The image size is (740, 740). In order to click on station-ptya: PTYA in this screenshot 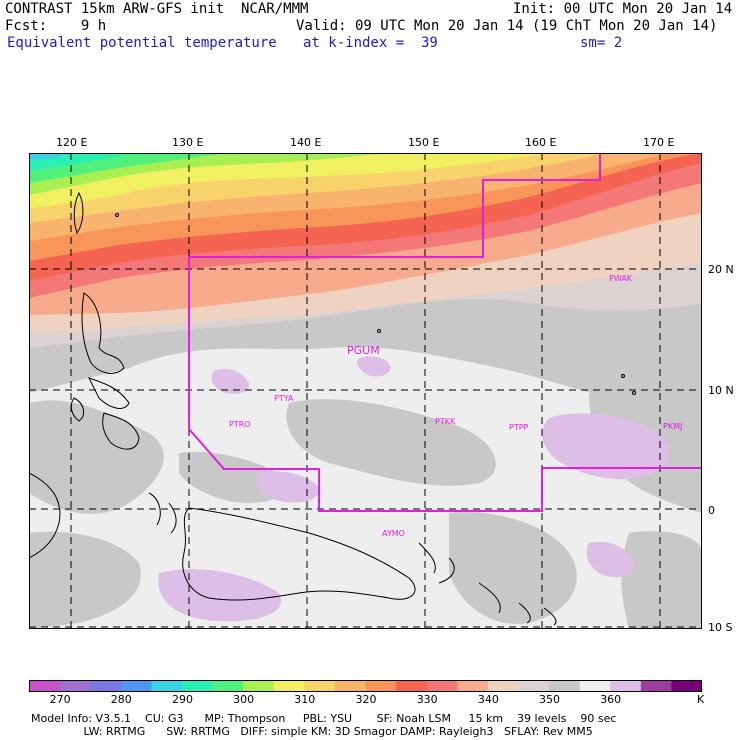, I will do `click(284, 398)`.